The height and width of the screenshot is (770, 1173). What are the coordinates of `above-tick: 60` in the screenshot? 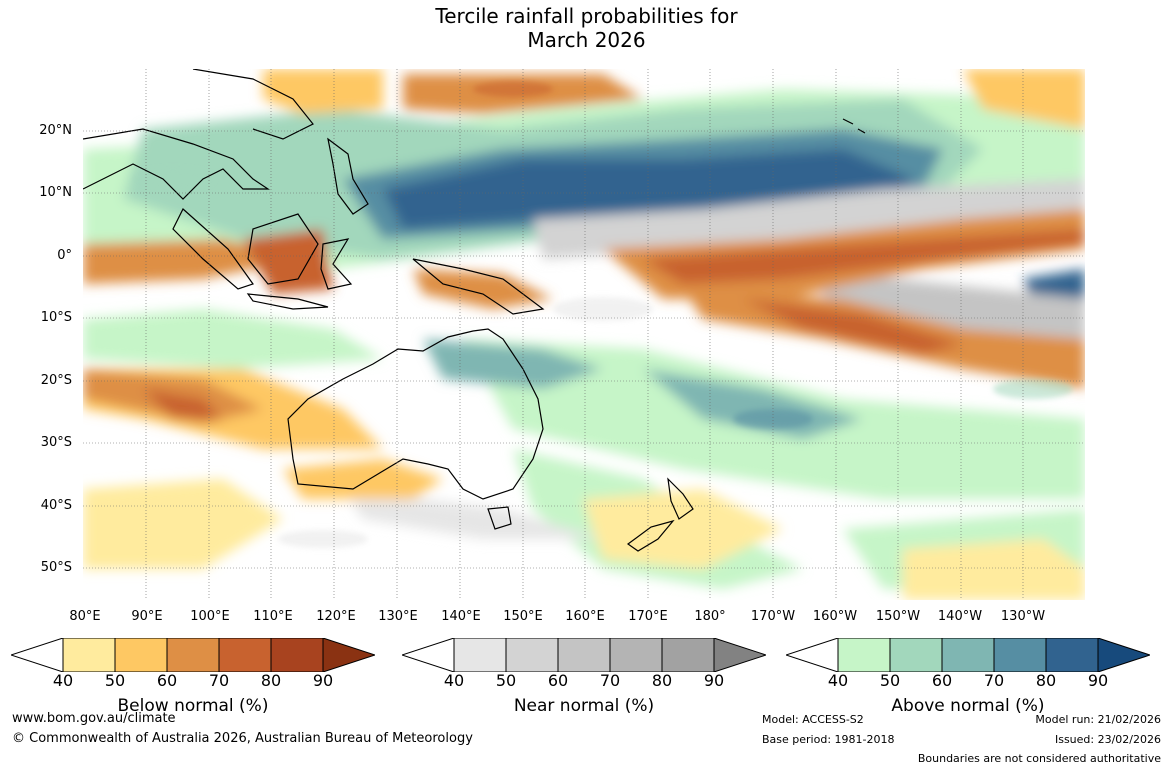 It's located at (942, 680).